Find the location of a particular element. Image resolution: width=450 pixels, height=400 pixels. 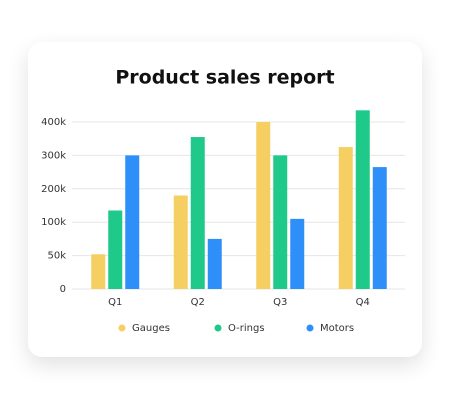

chart-title: Product sales report is located at coordinates (224, 78).